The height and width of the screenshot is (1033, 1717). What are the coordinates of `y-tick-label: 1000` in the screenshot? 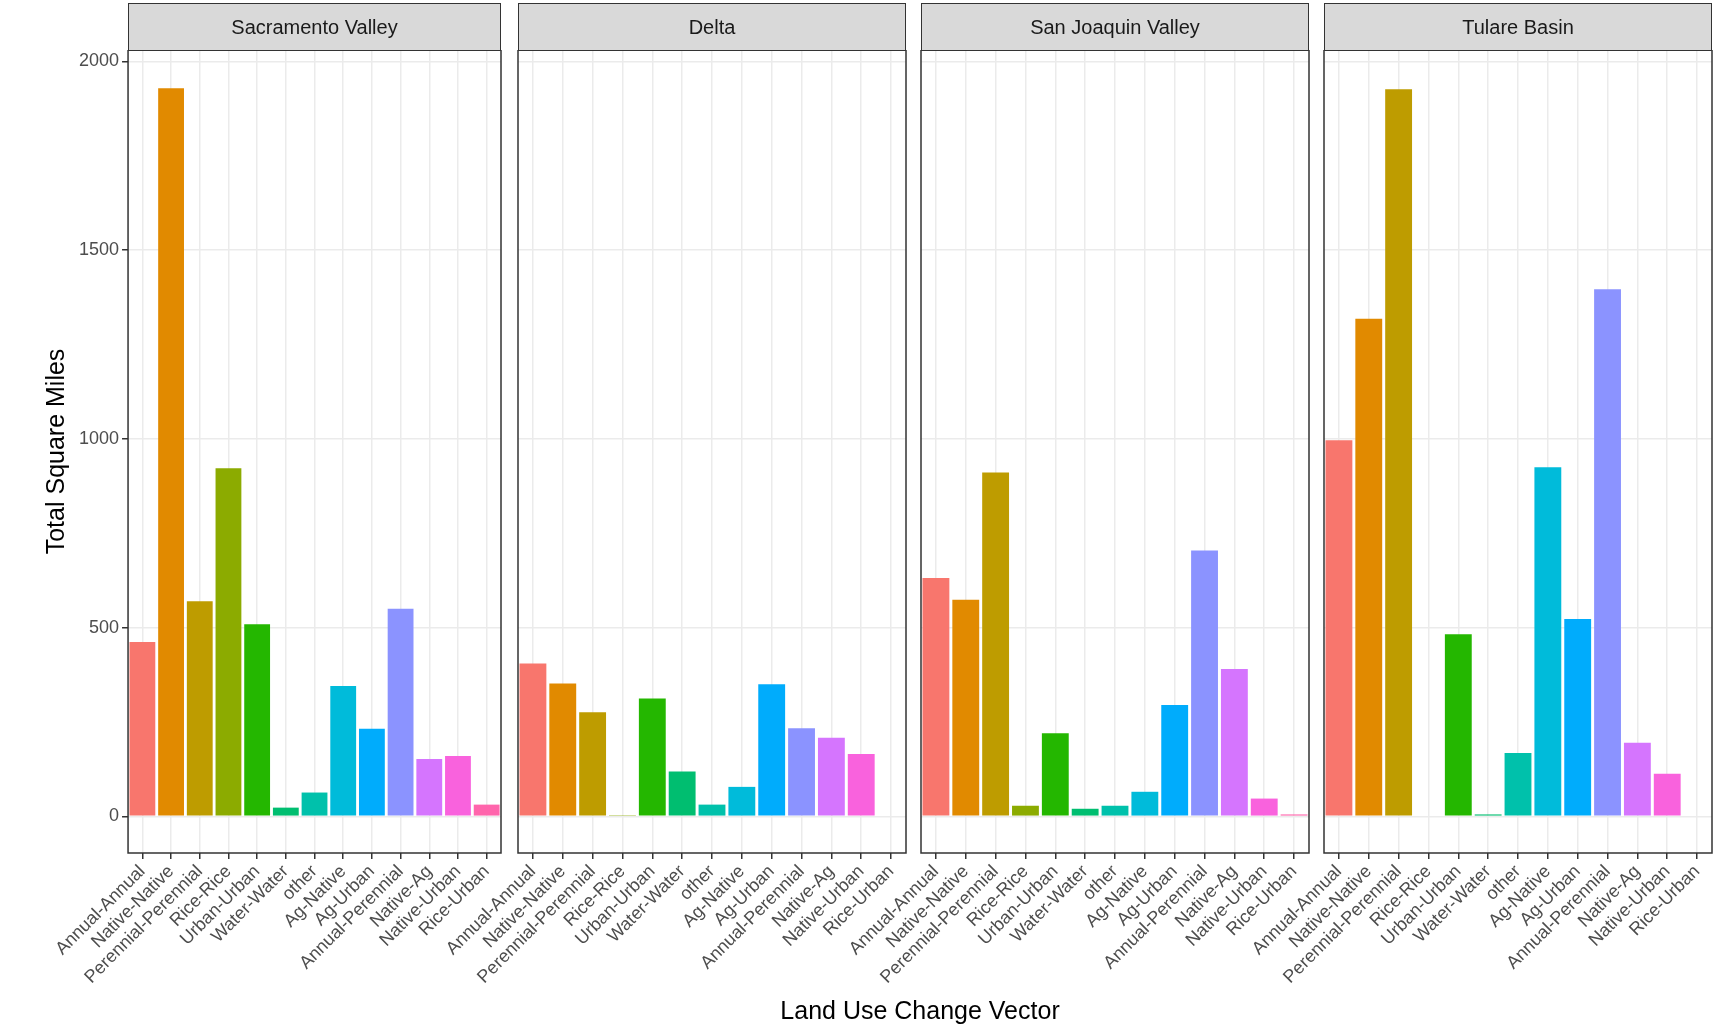 It's located at (99, 437).